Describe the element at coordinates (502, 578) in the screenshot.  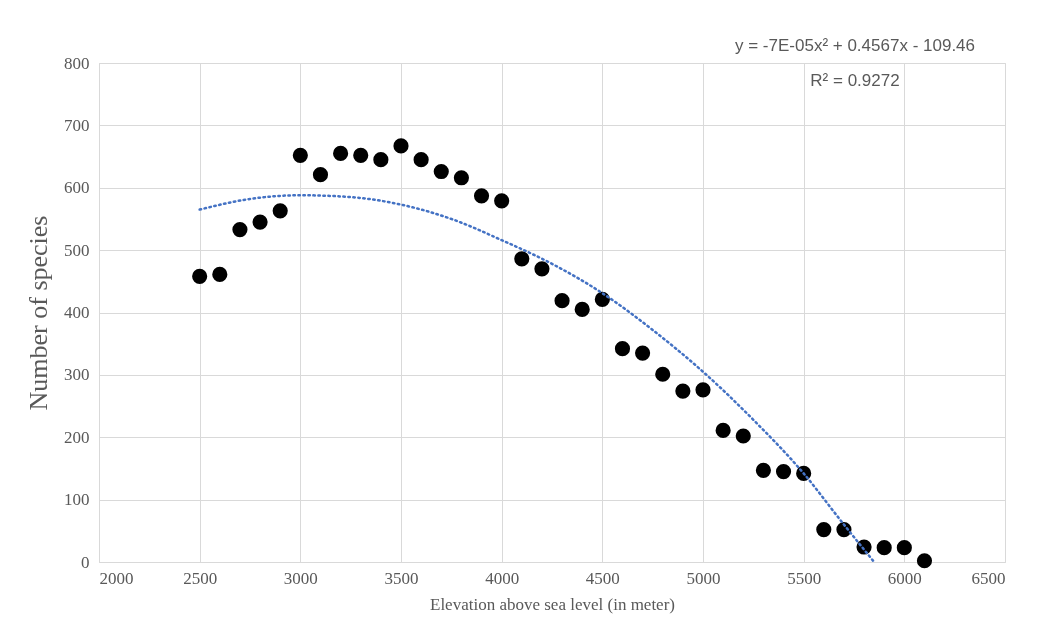
I see `x-tick-label: 4000` at that location.